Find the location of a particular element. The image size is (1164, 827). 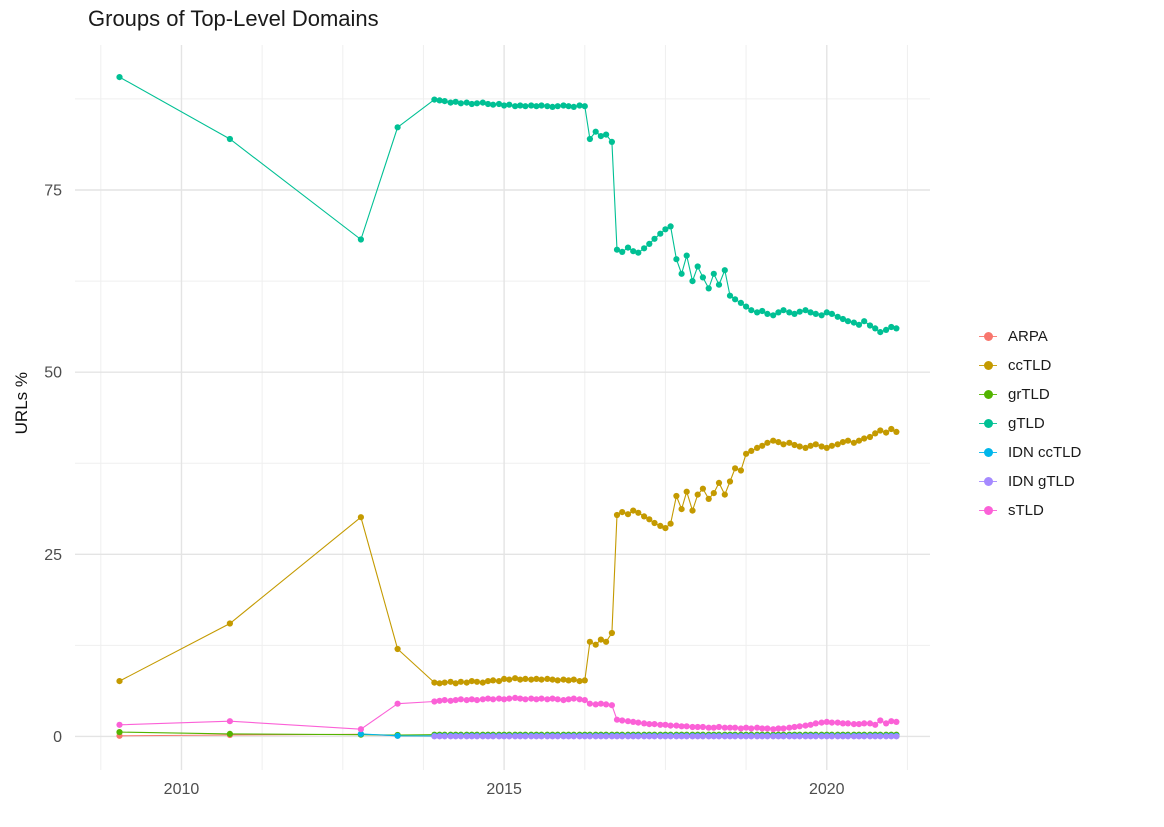

legend-item-idn-gtld: IDN gTLD is located at coordinates (1029, 481).